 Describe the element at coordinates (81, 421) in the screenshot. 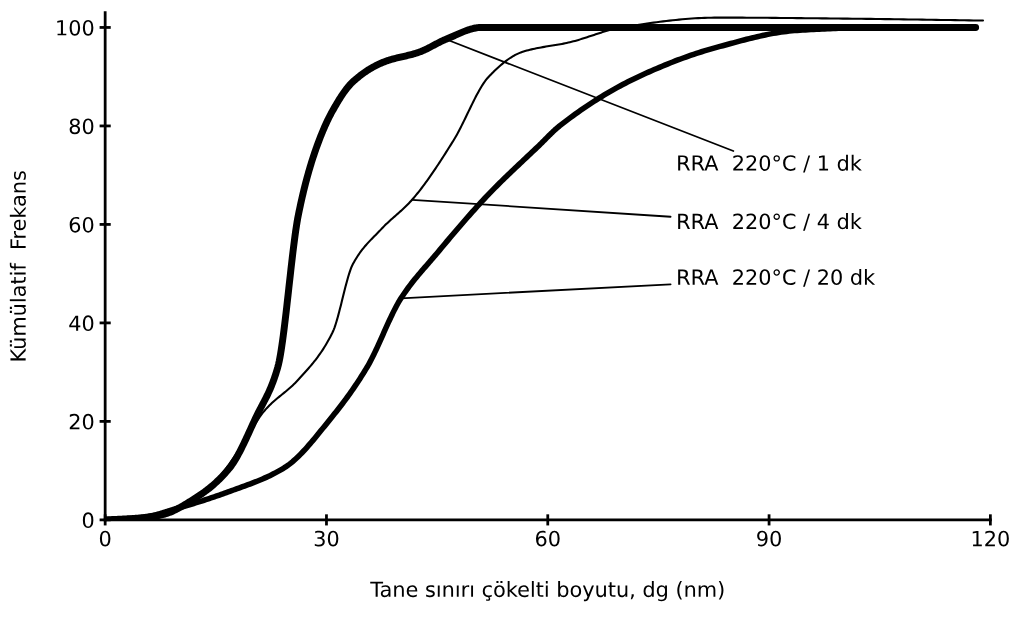

I see `y-tick-label: 20` at that location.